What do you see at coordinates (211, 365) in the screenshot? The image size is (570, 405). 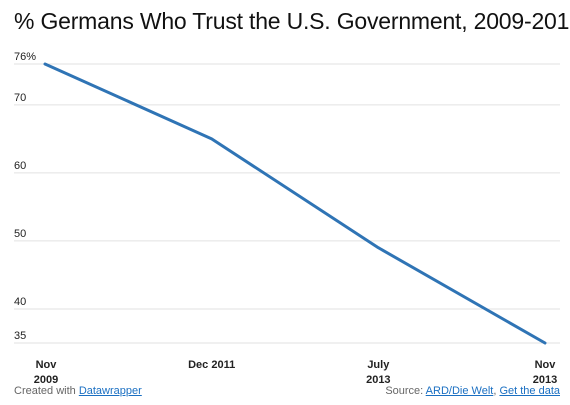 I see `x-tick-label: Dec 2011` at bounding box center [211, 365].